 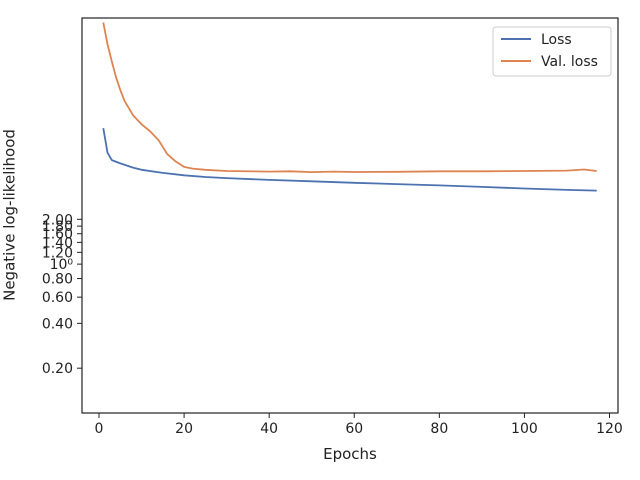 What do you see at coordinates (184, 429) in the screenshot?
I see `x-tick-label: 20` at bounding box center [184, 429].